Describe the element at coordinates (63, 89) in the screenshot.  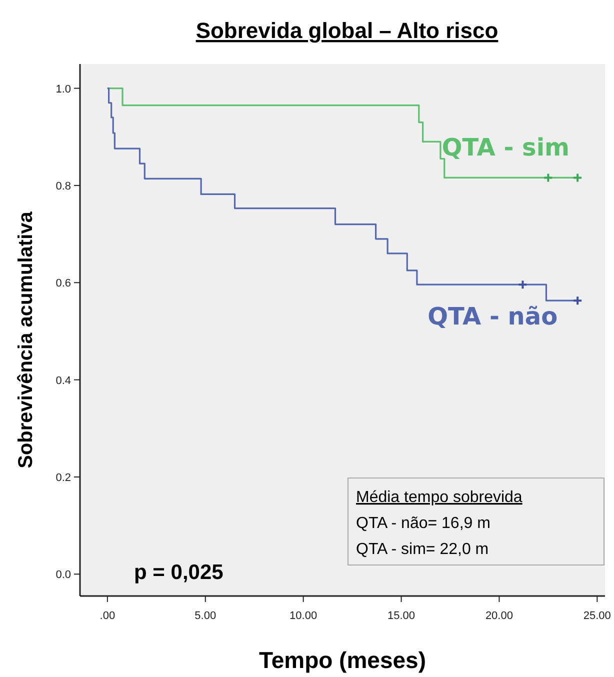
I see `y-tick-label: 1.0` at that location.